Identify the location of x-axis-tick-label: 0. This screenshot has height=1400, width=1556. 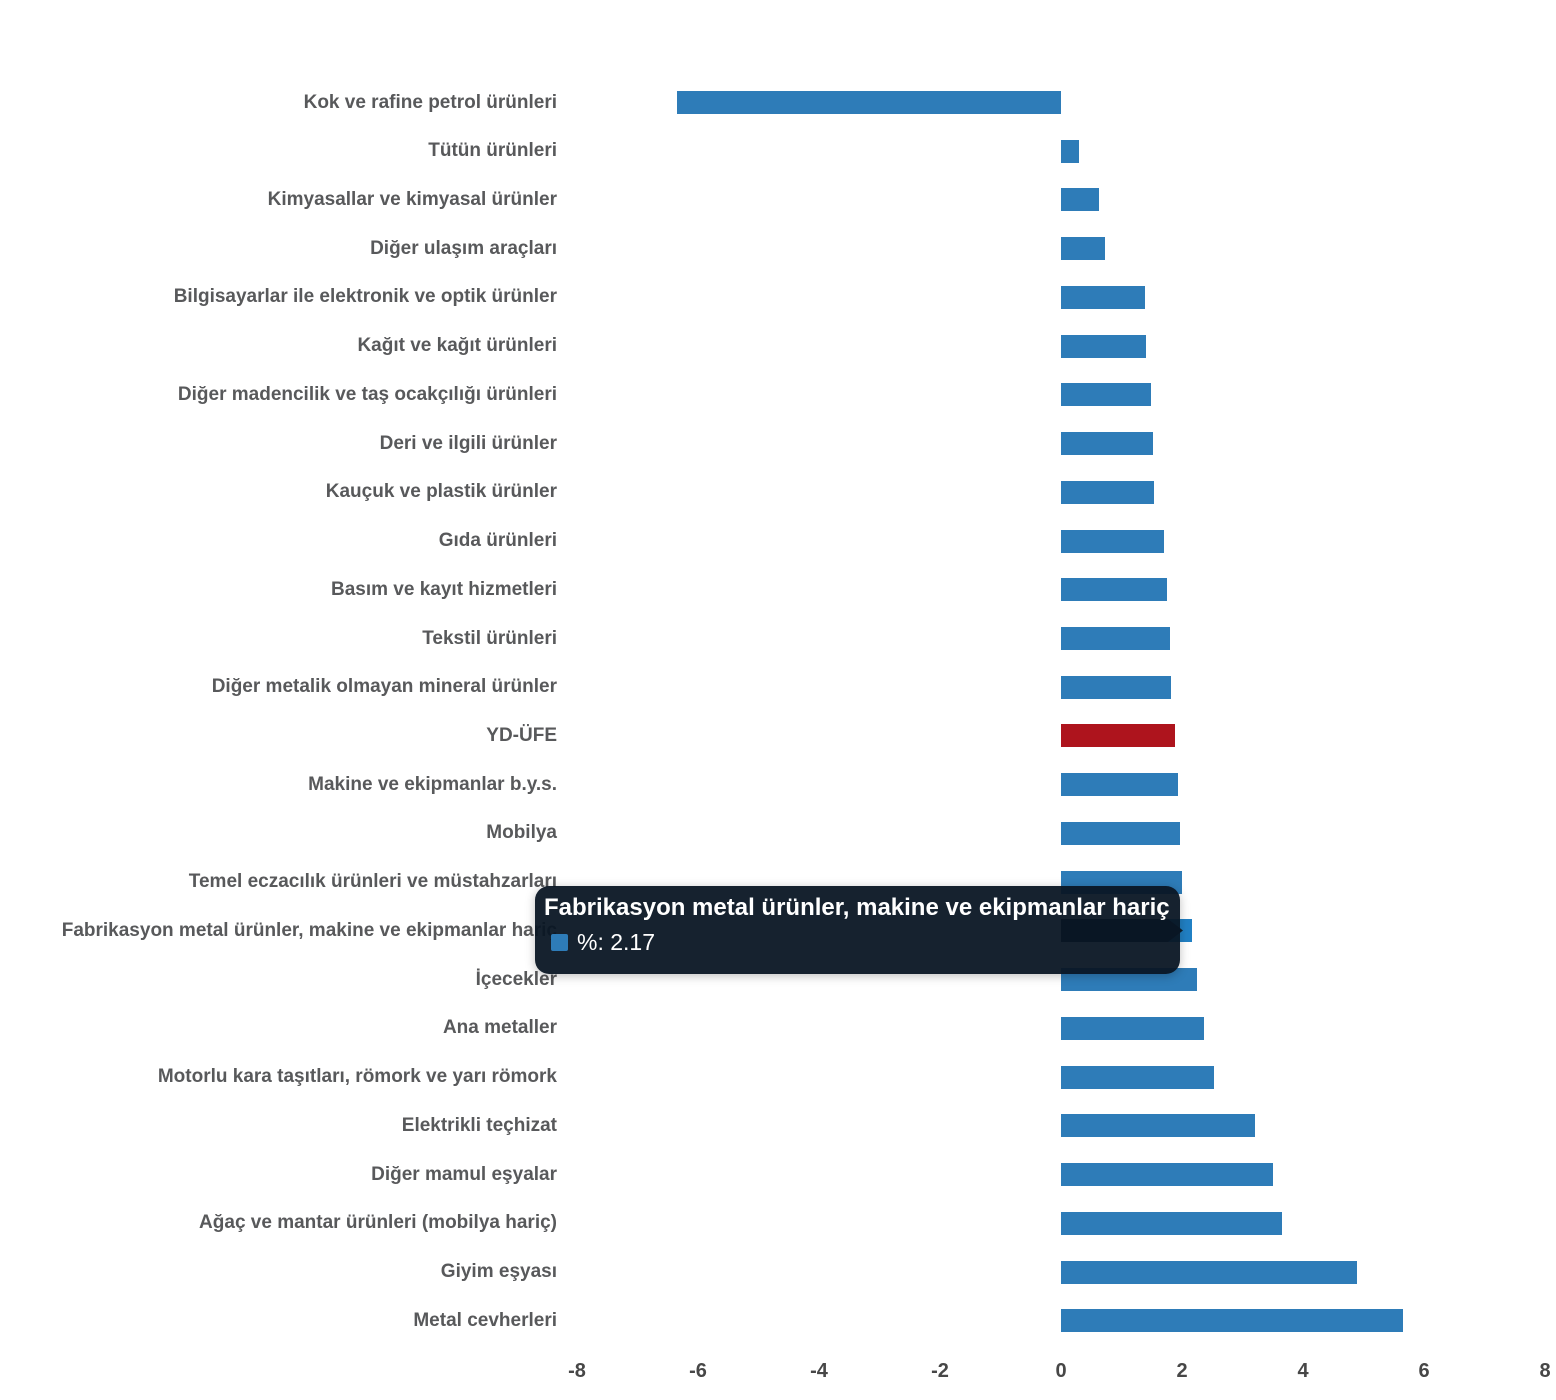
(1061, 1371).